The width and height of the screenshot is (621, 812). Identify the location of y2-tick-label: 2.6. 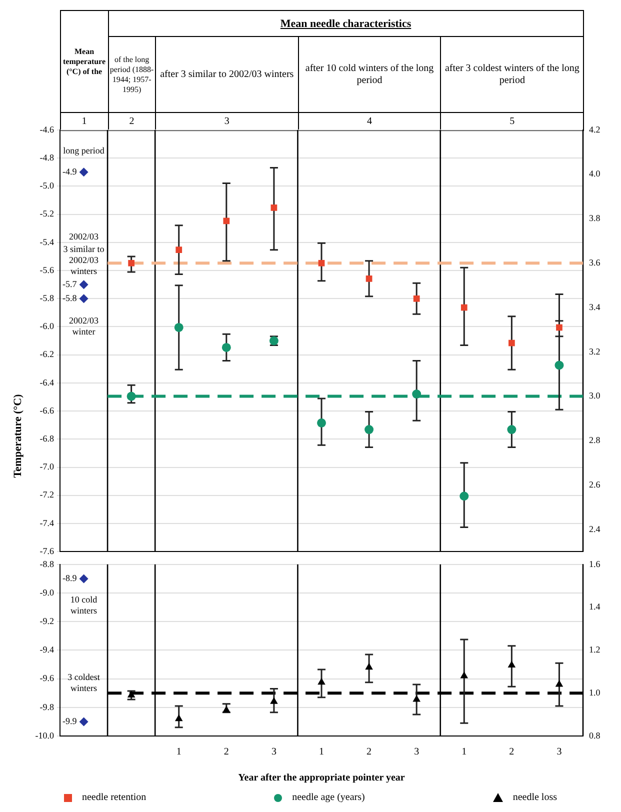
(595, 484).